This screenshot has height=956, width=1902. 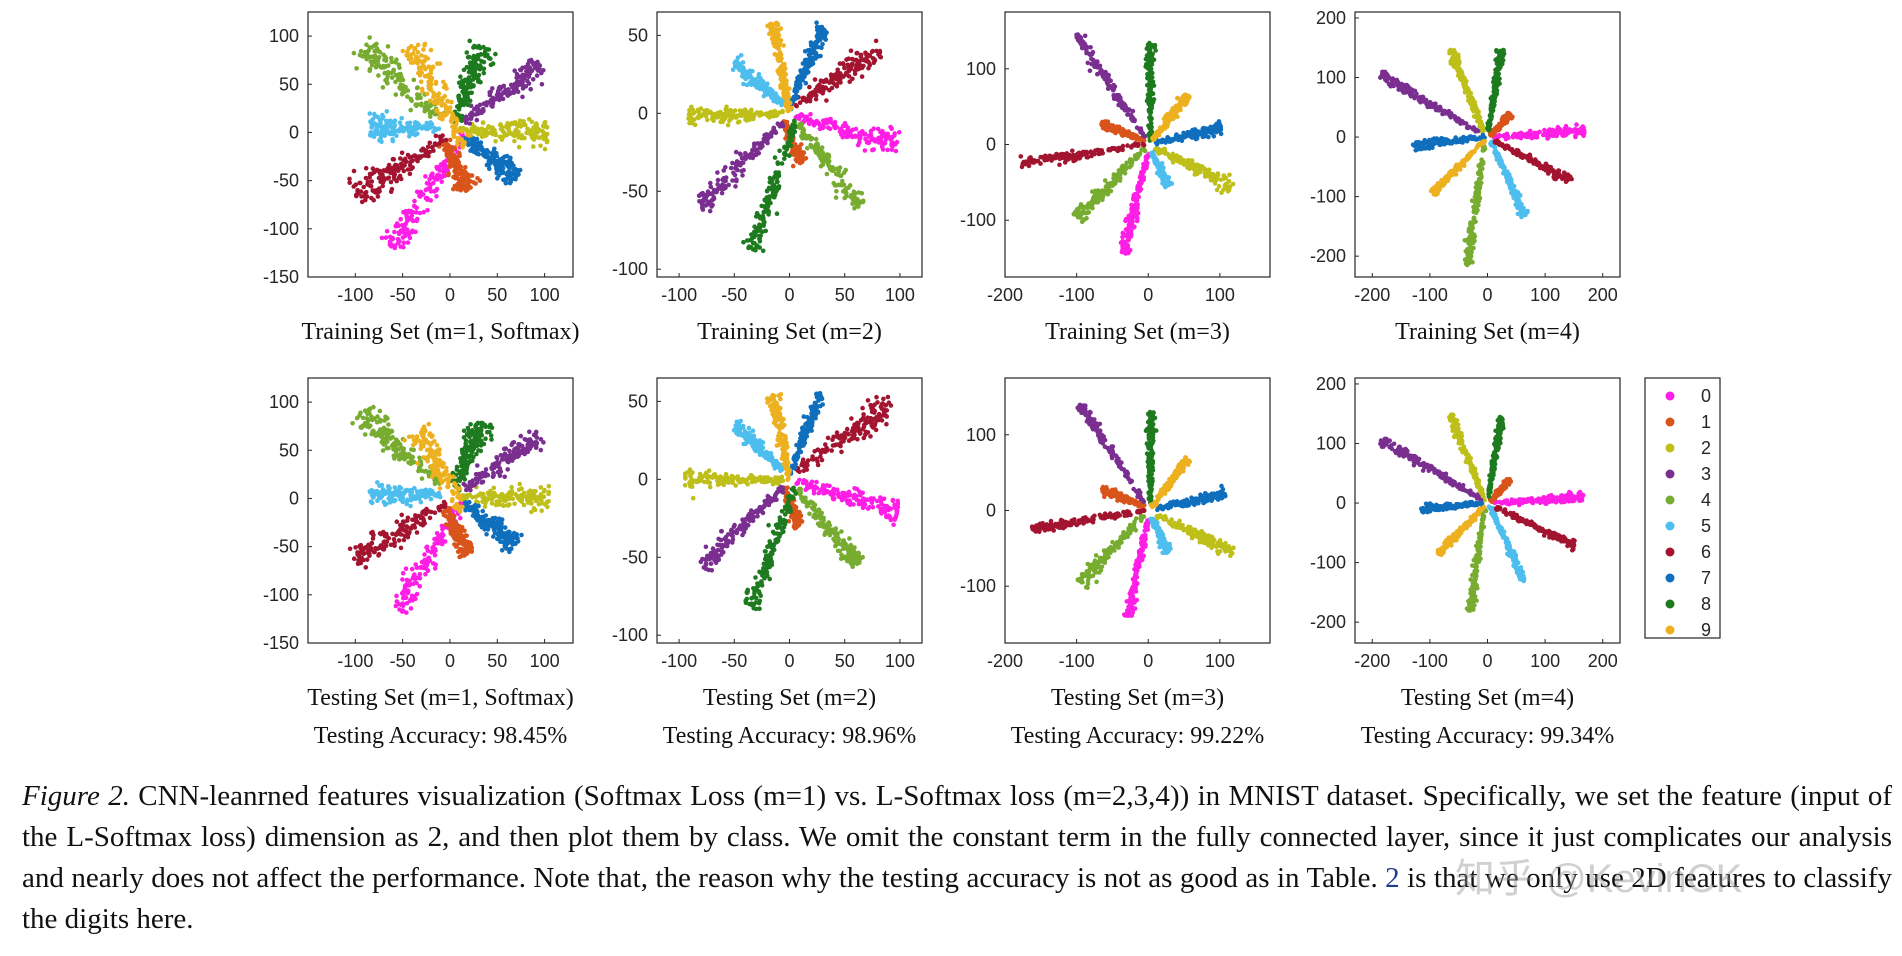 I want to click on x-tick-label: 50, so click(x=497, y=295).